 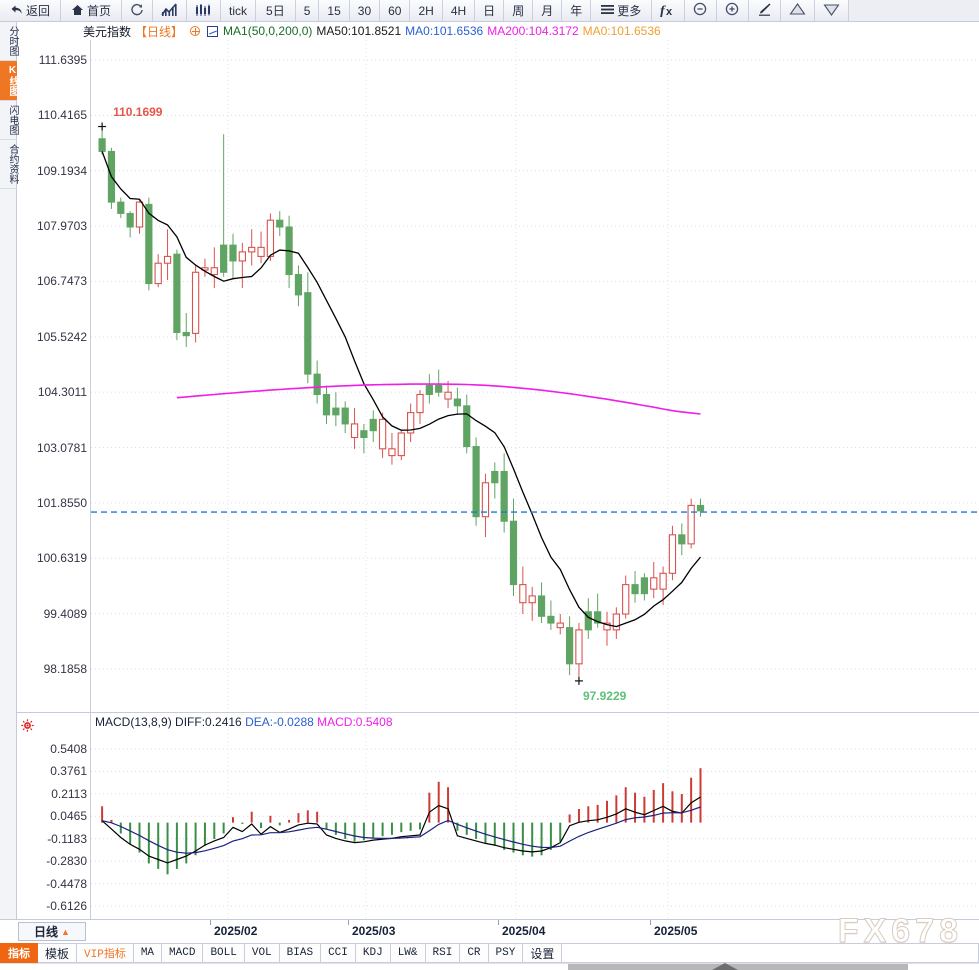 What do you see at coordinates (133, 722) in the screenshot?
I see `macd-title: MACD(13,8,9)` at bounding box center [133, 722].